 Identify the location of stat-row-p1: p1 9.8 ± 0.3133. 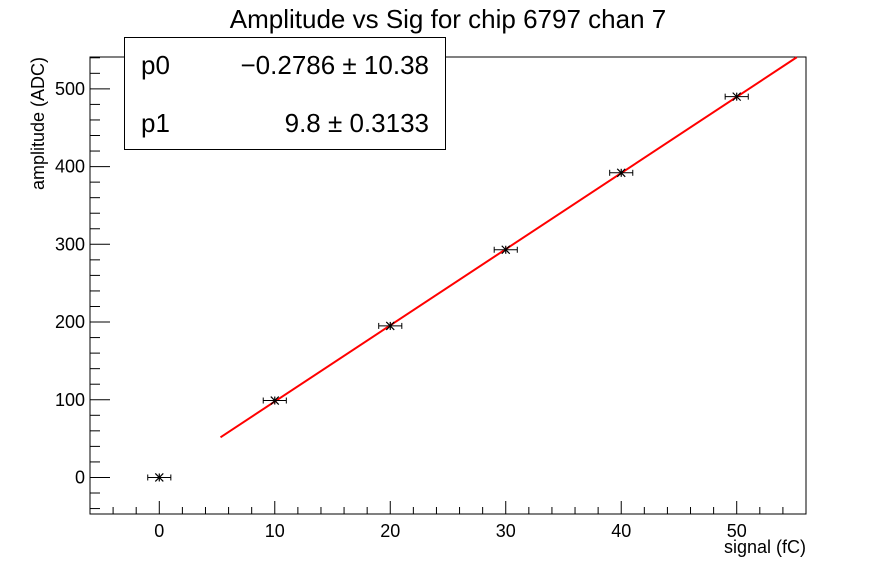
(285, 128).